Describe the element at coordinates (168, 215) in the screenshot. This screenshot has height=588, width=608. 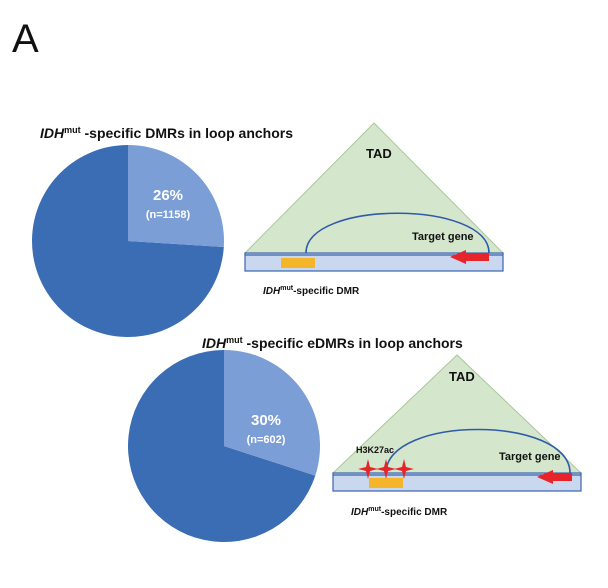
I see `pie-1-count-label: (n=1158)` at that location.